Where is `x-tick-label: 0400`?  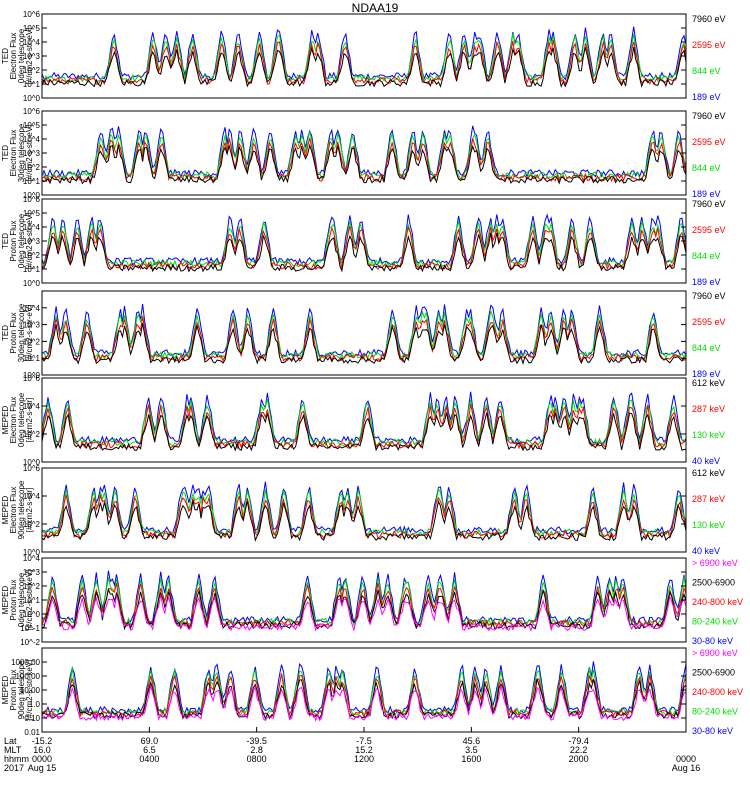
x-tick-label: 0400 is located at coordinates (149, 759).